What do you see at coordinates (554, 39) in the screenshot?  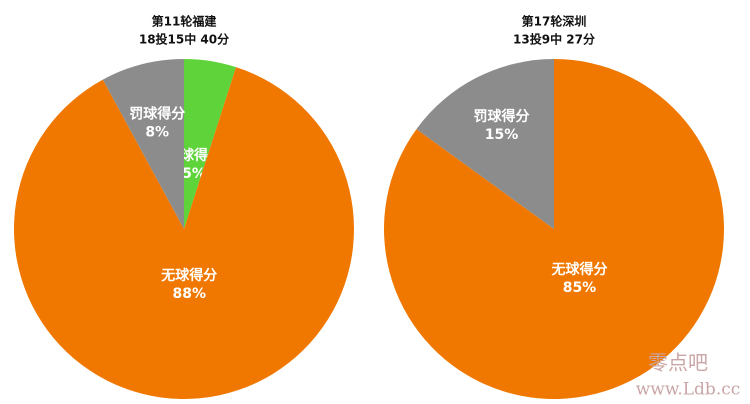 I see `chart-subtitle: 13投9中 27分` at bounding box center [554, 39].